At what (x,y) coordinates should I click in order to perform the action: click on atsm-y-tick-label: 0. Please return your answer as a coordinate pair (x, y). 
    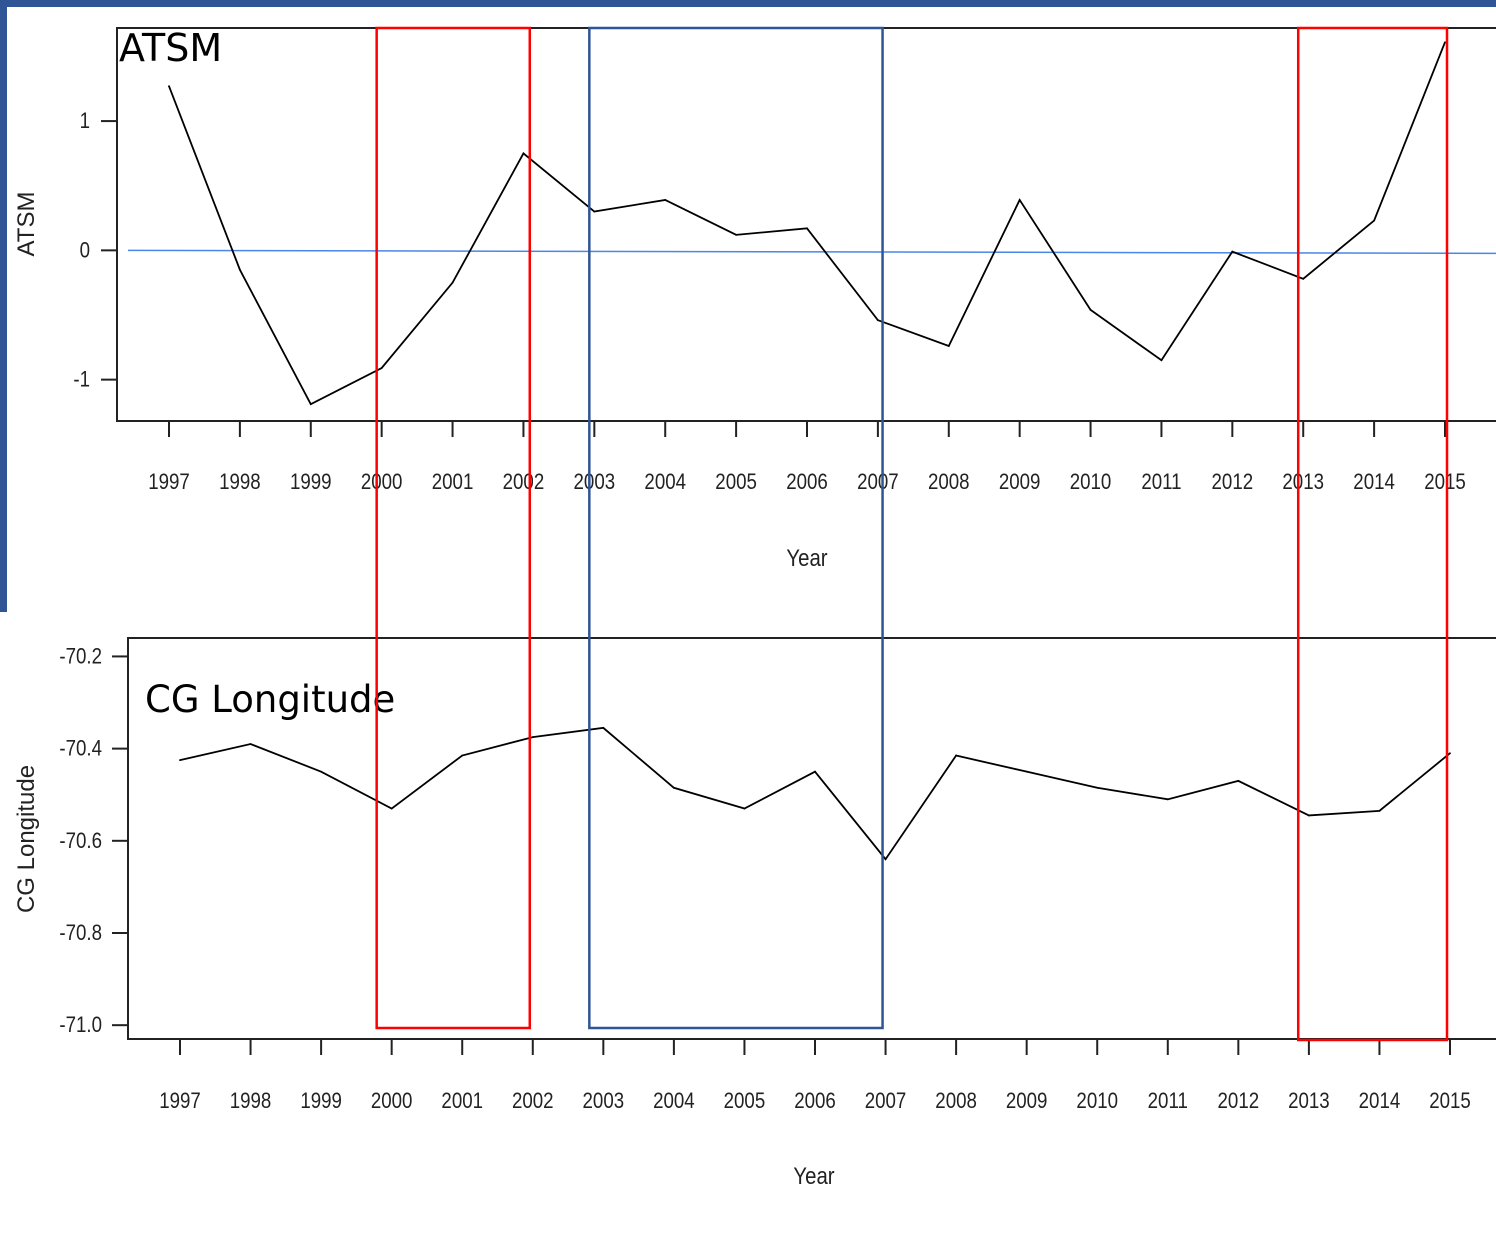
    Looking at the image, I should click on (85, 251).